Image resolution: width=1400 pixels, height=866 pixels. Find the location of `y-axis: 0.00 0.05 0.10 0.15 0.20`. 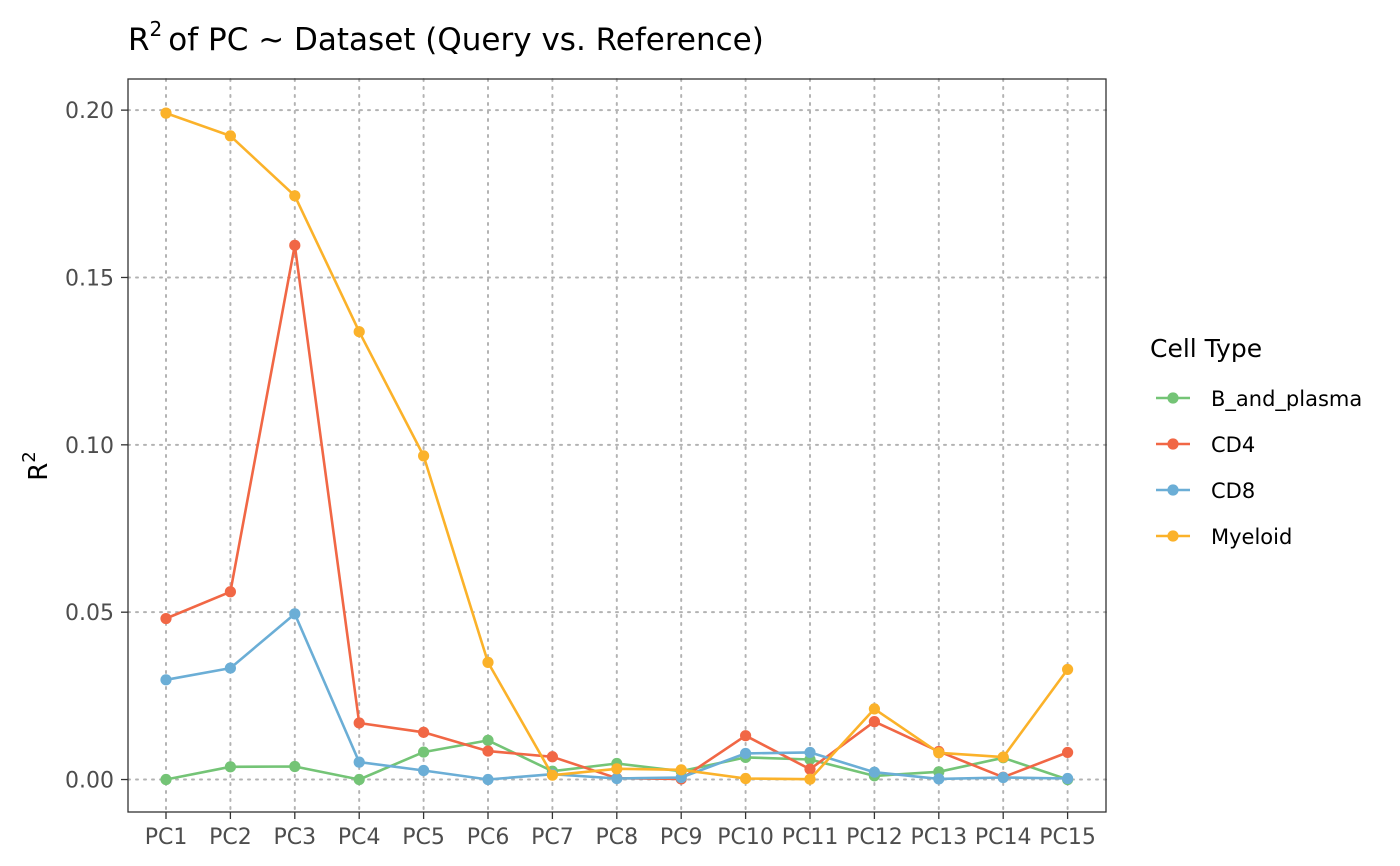

y-axis: 0.00 0.05 0.10 0.15 0.20 is located at coordinates (96, 446).